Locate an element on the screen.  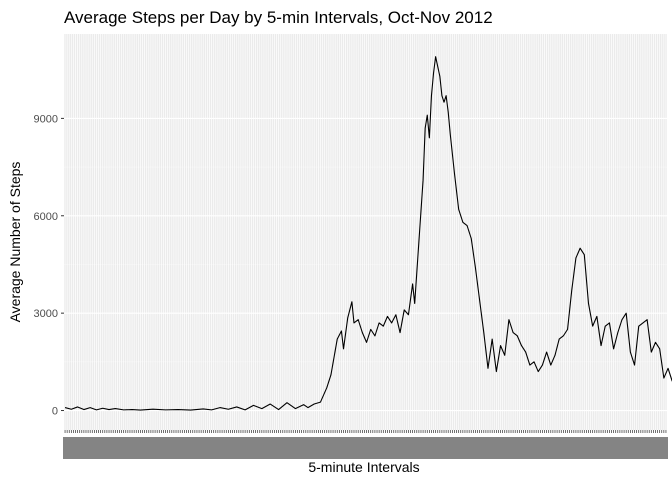
x-axis is located at coordinates (365, 444).